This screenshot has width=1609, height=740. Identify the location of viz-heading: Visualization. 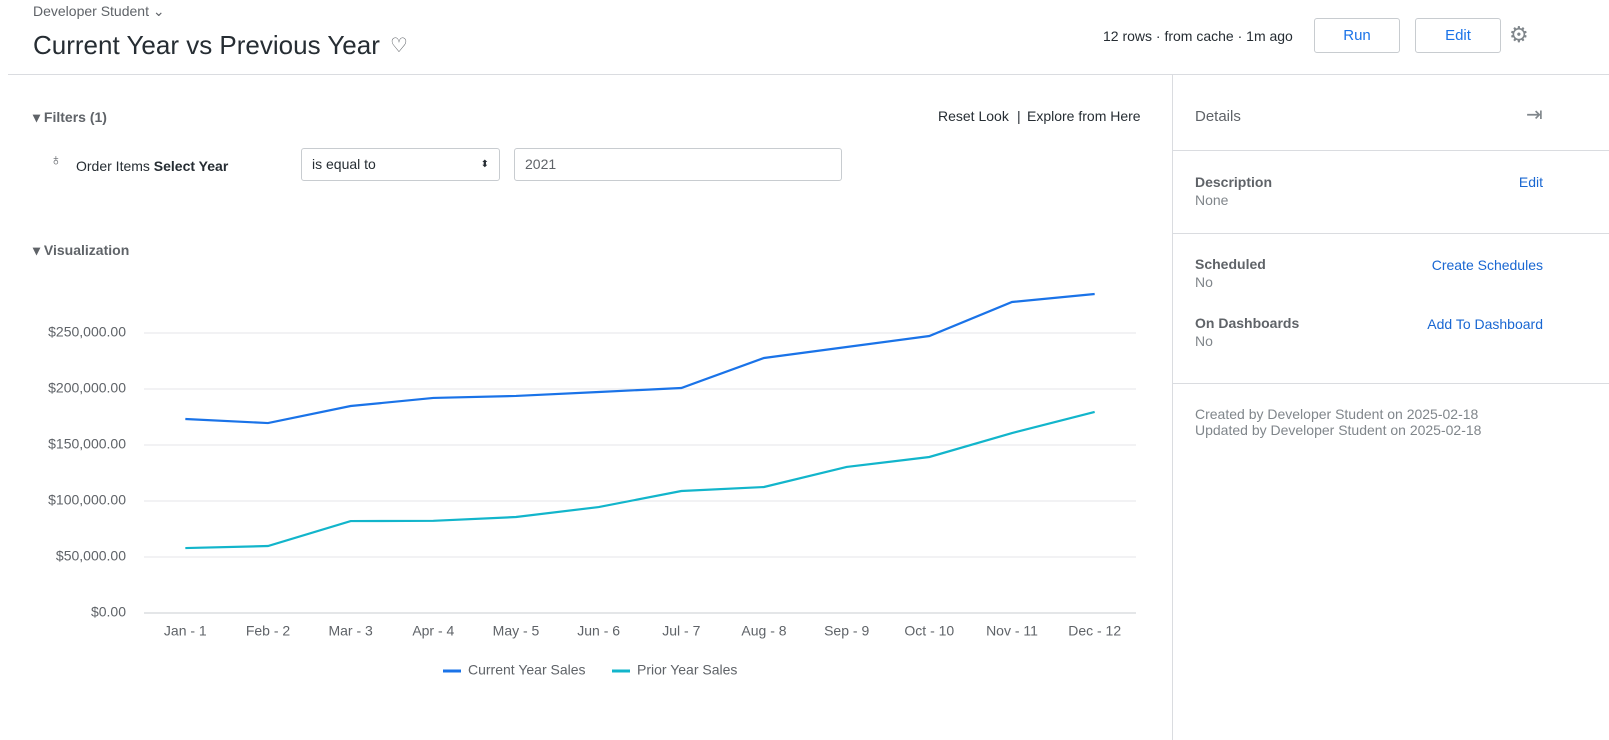
(86, 250).